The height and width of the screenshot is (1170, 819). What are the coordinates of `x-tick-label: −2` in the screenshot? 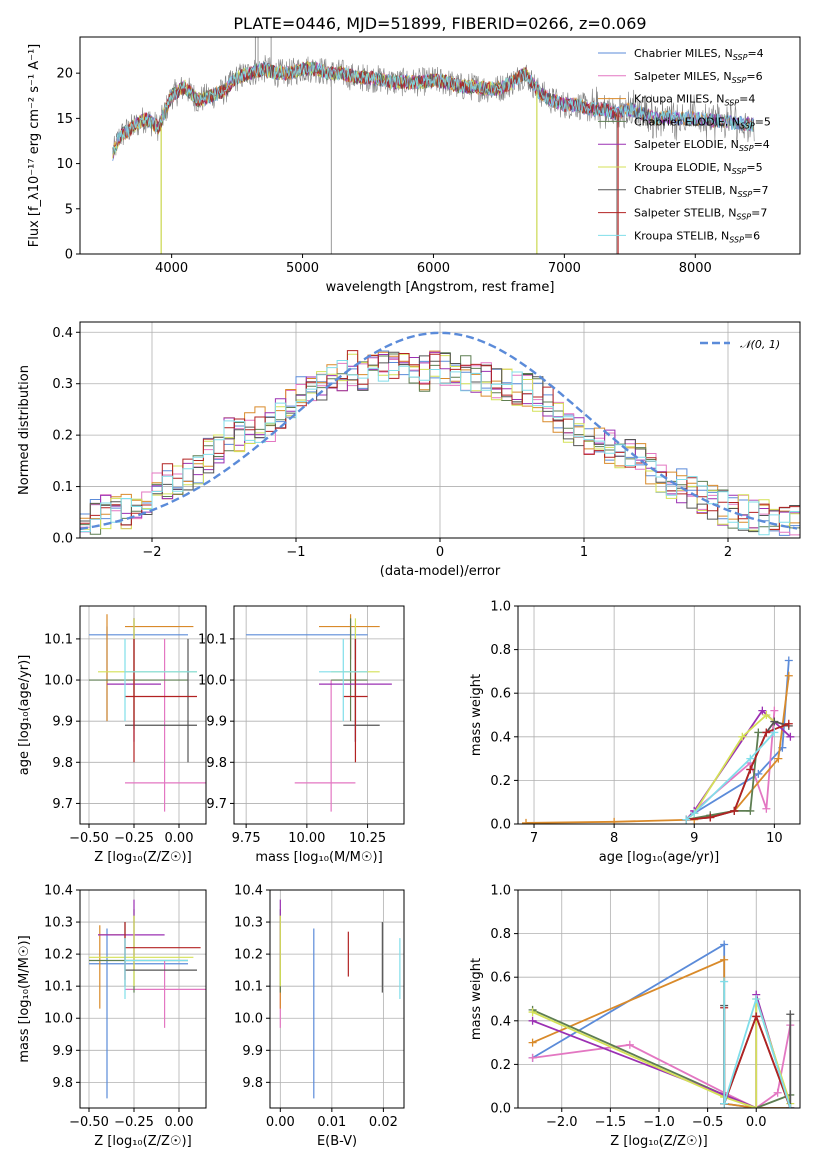 It's located at (151, 552).